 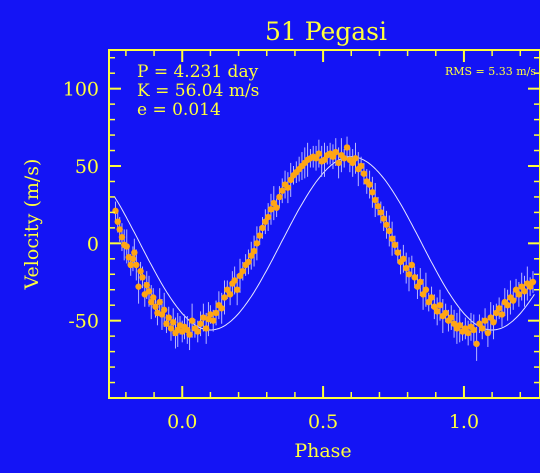 What do you see at coordinates (93, 244) in the screenshot?
I see `y-tick-label: 0` at bounding box center [93, 244].